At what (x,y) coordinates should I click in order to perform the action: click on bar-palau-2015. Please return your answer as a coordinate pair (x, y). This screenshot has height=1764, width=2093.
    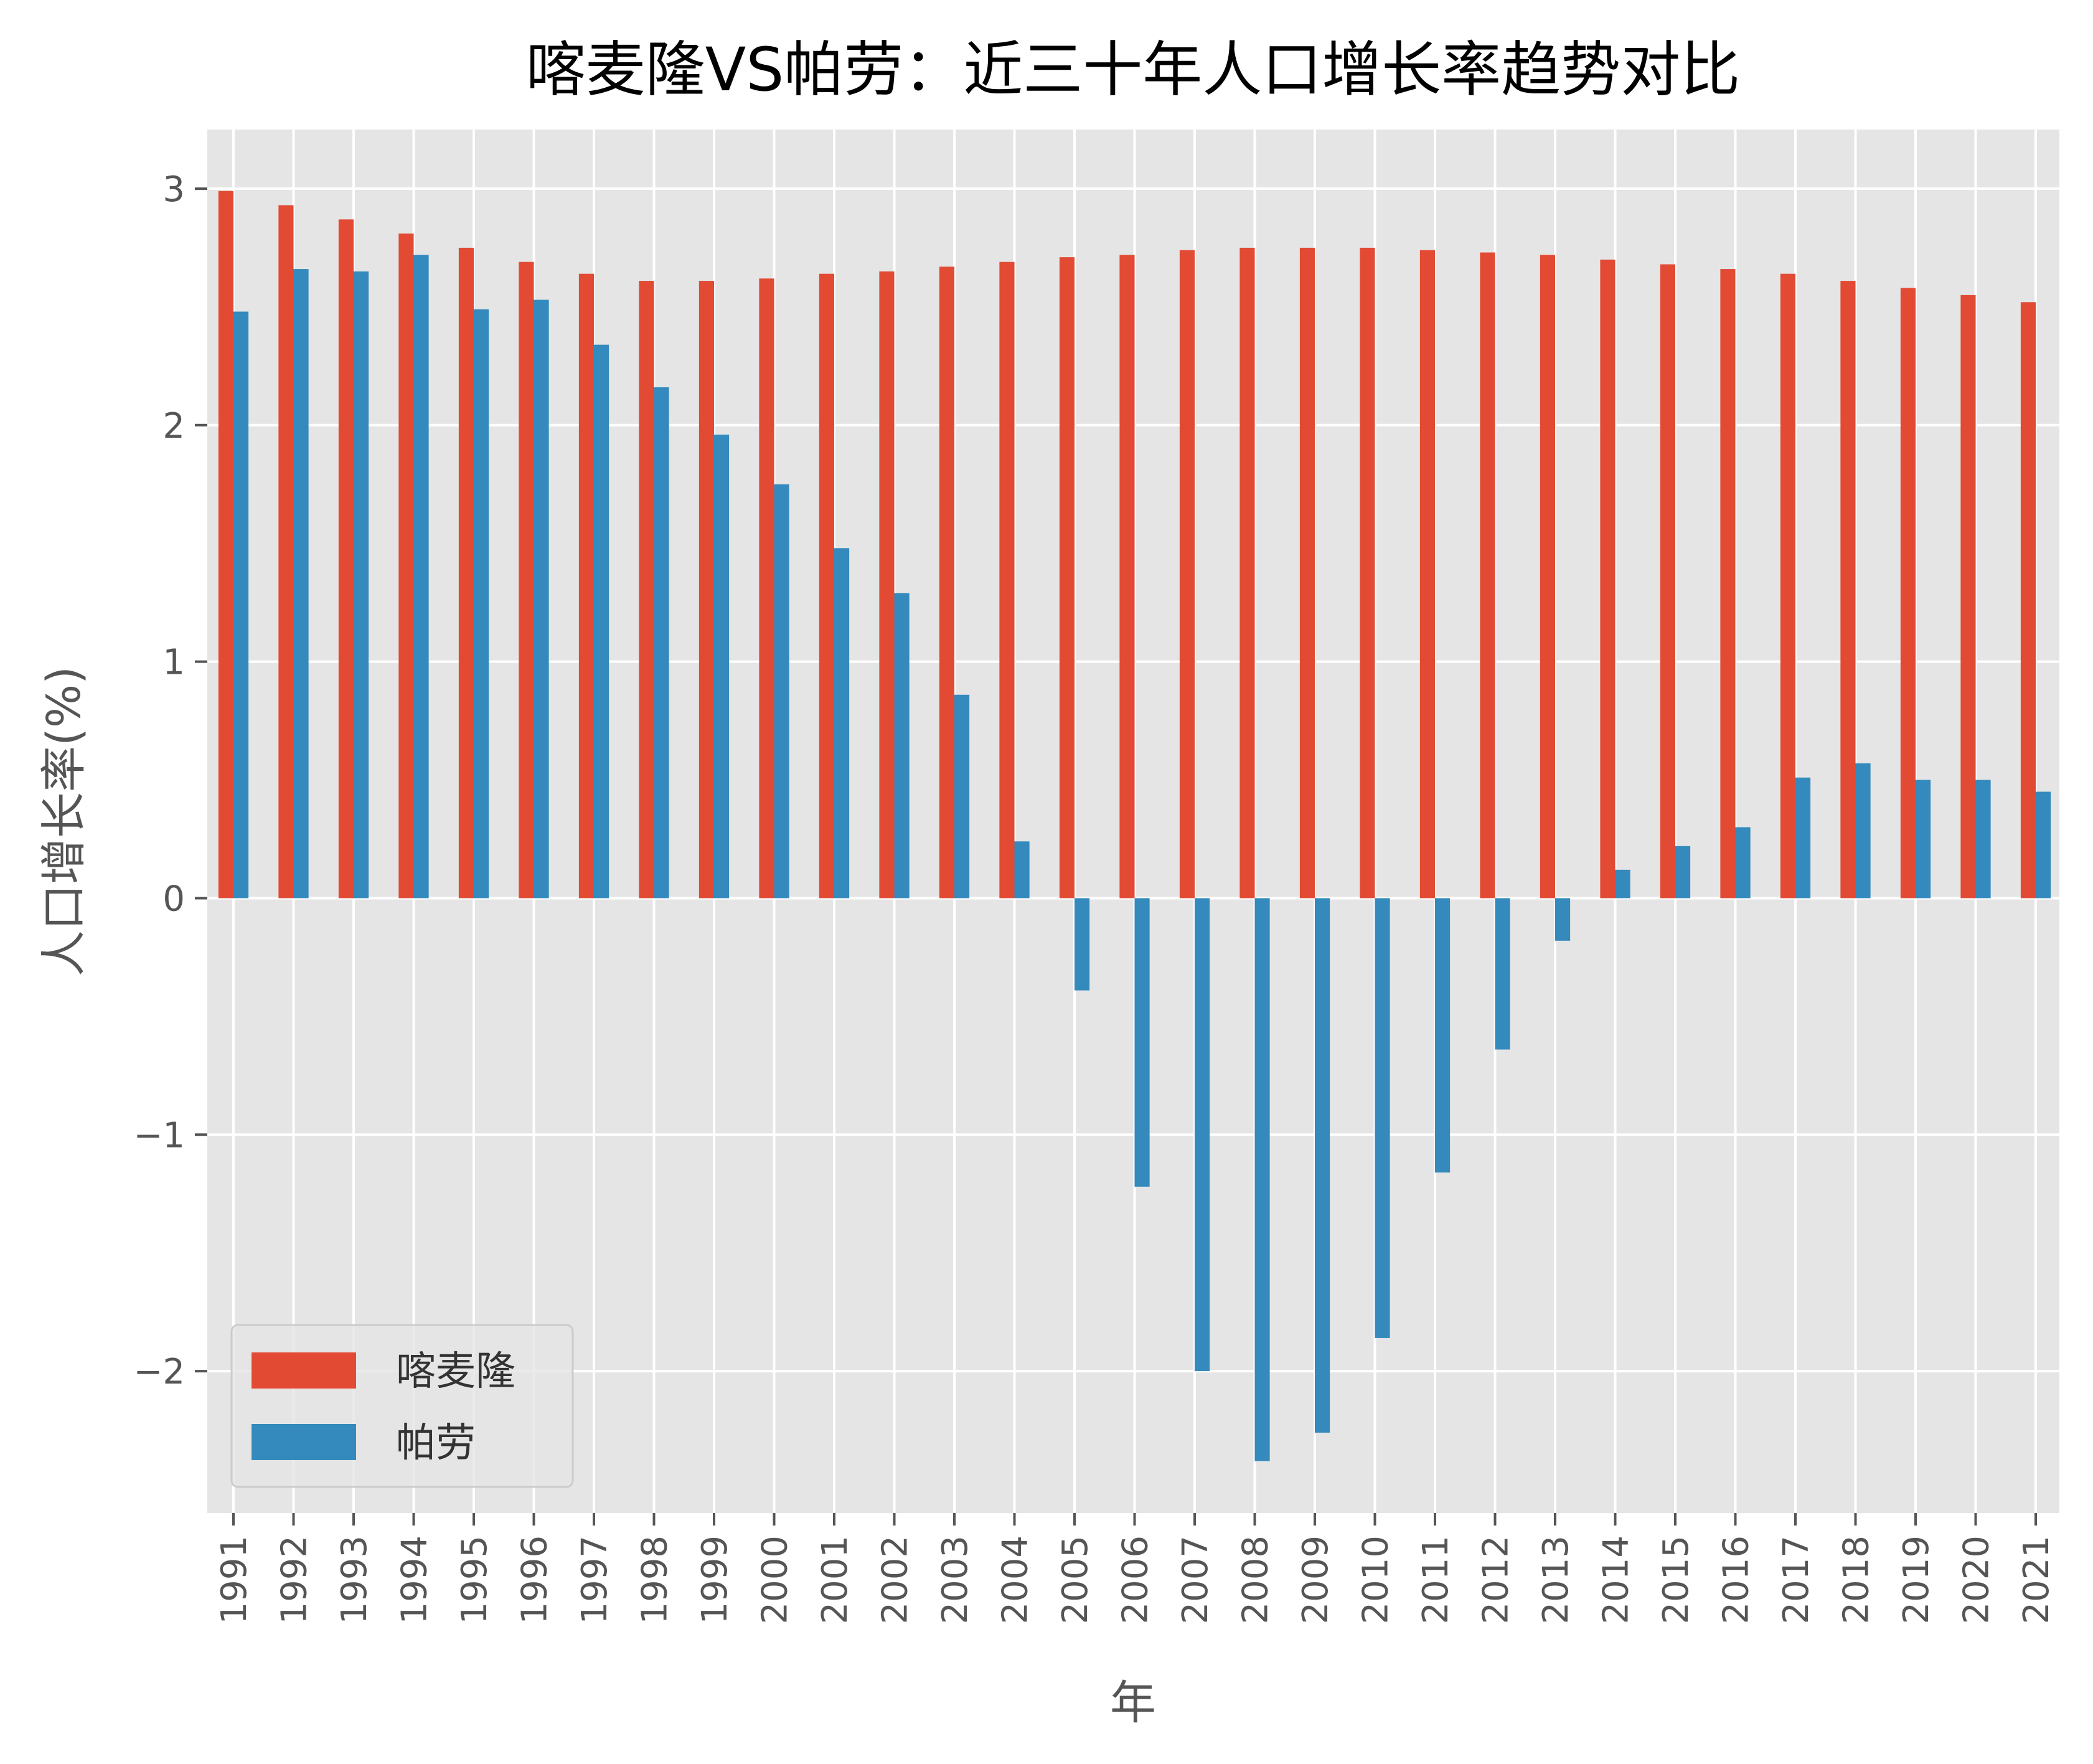
    Looking at the image, I should click on (1683, 872).